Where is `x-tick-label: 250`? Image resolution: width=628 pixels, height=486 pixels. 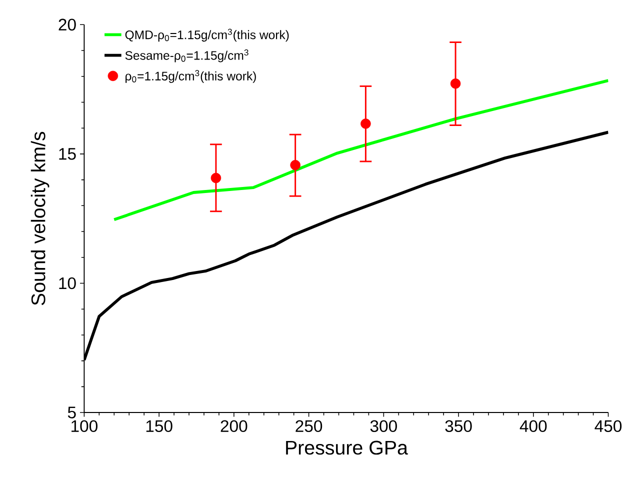
x-tick-label: 250 is located at coordinates (309, 426).